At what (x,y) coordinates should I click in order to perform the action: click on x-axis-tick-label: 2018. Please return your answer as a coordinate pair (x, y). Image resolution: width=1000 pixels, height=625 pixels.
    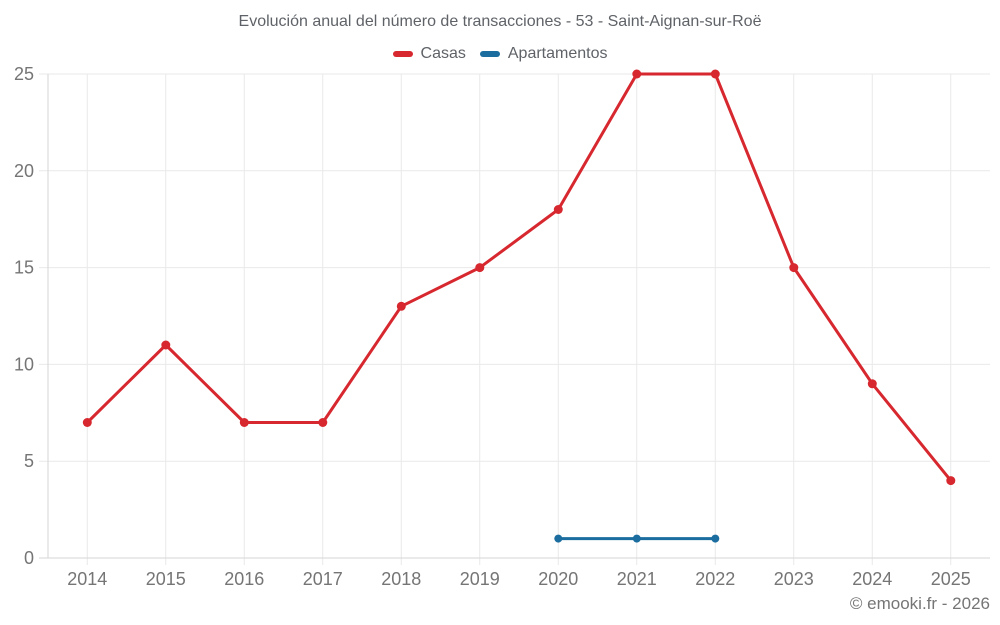
    Looking at the image, I should click on (401, 579).